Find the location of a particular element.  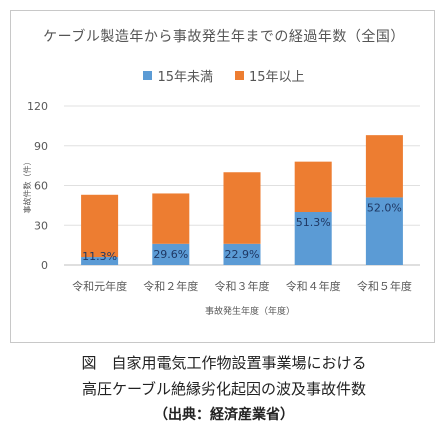

x-axis-label: 事故発生年度（年度） is located at coordinates (250, 311).